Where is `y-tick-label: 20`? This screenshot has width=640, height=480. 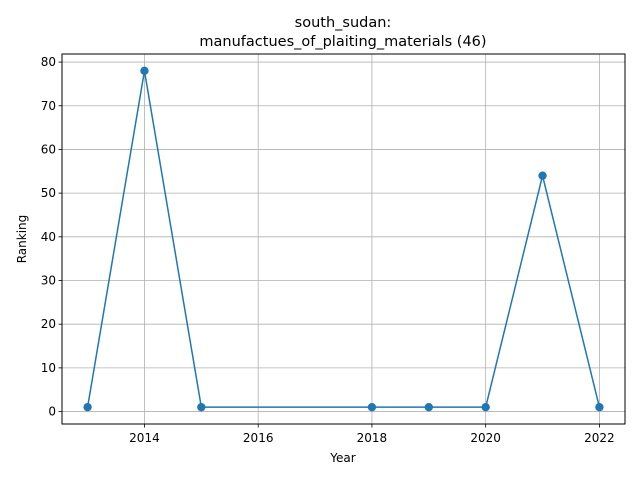
y-tick-label: 20 is located at coordinates (48, 324).